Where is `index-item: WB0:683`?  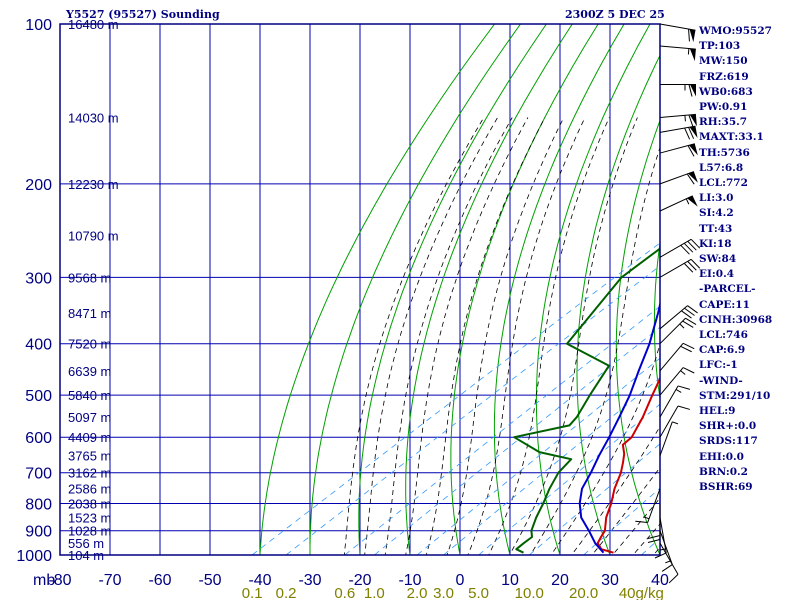 index-item: WB0:683 is located at coordinates (726, 91).